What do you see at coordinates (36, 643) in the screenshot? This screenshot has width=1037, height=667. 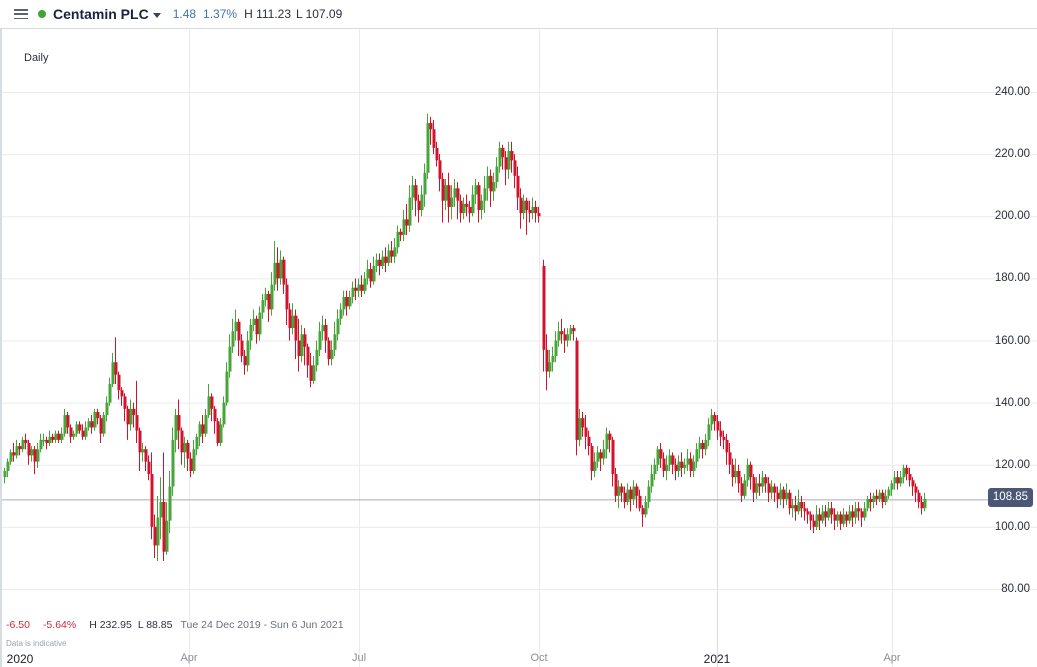 I see `data-indicative-note: Data is indicative` at bounding box center [36, 643].